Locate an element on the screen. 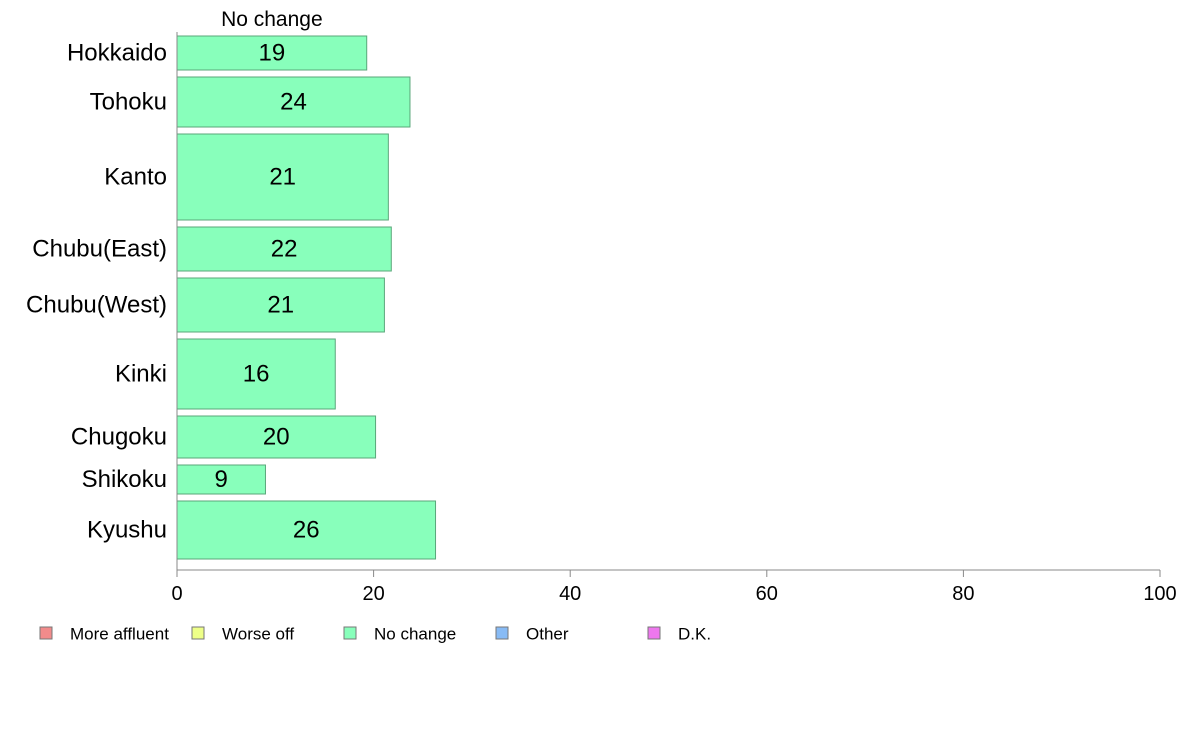  legend-label: Other is located at coordinates (547, 634).